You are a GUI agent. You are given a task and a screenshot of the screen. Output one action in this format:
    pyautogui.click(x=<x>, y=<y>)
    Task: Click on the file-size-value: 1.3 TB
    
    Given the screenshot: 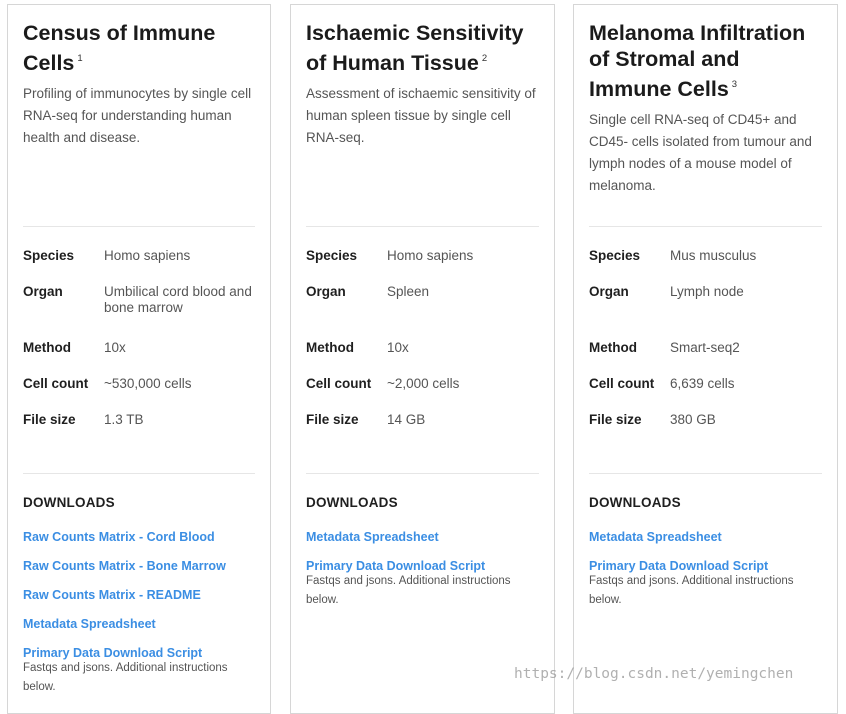 What is the action you would take?
    pyautogui.click(x=124, y=419)
    